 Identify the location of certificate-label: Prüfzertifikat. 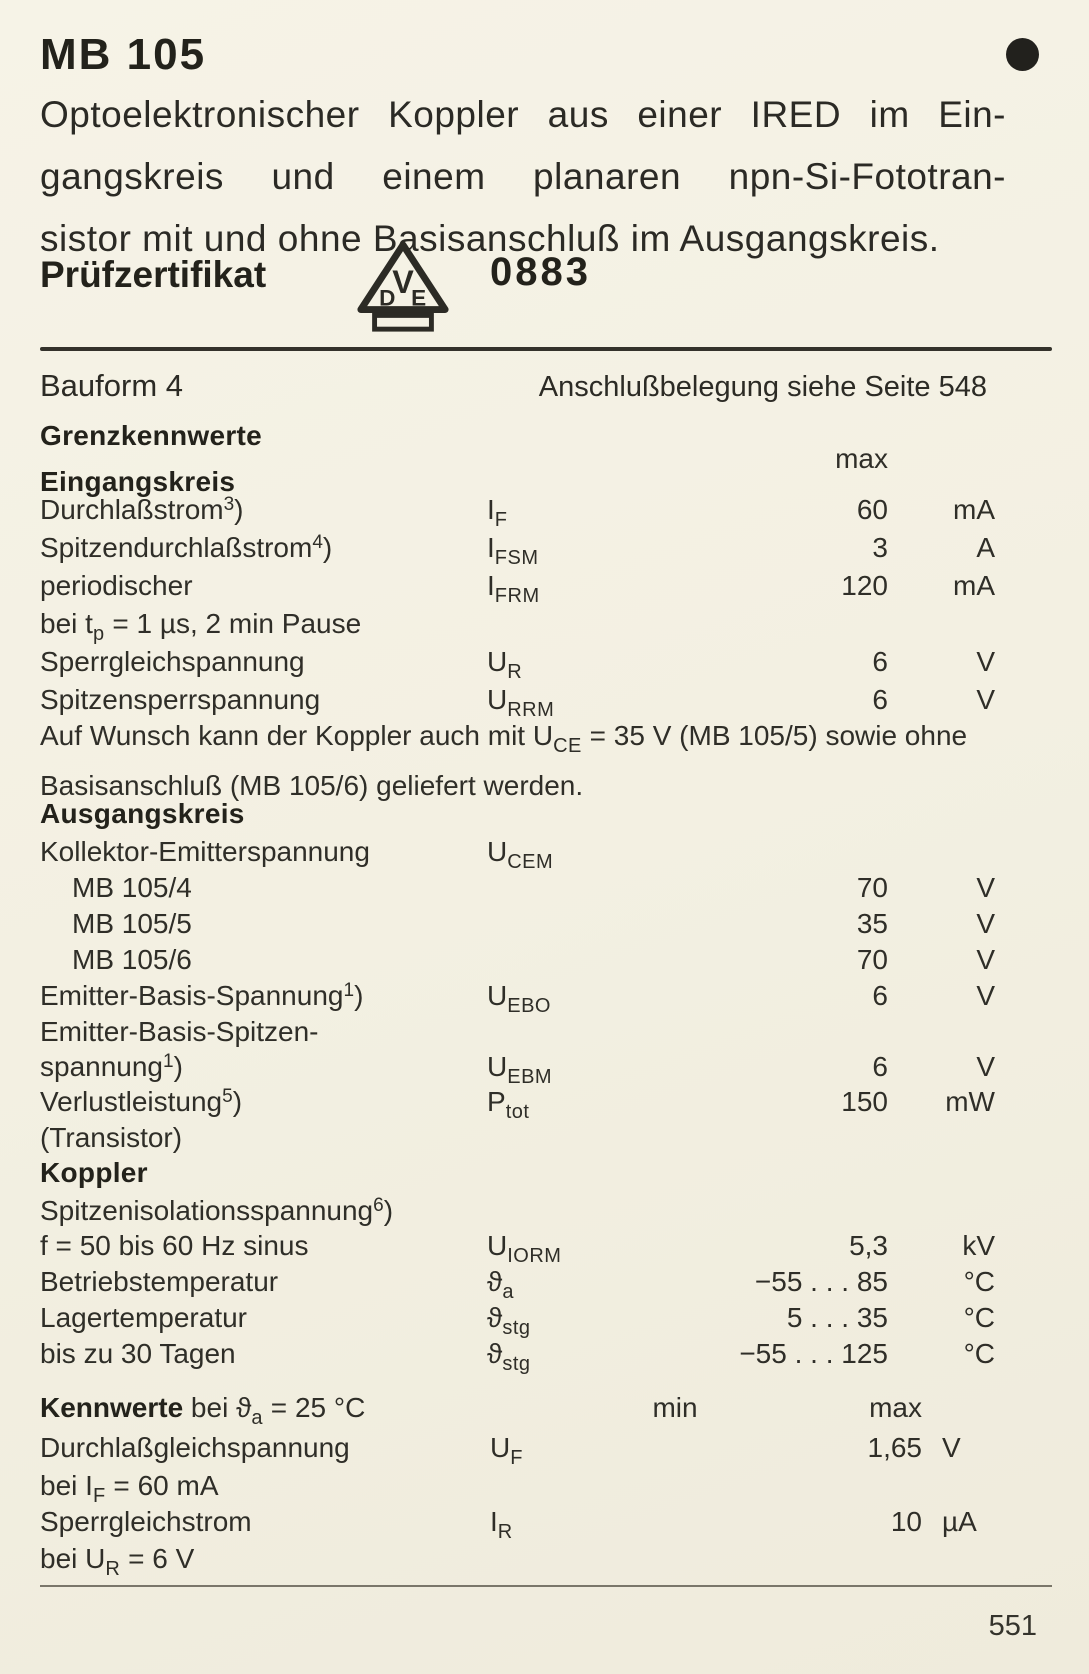
(153, 274).